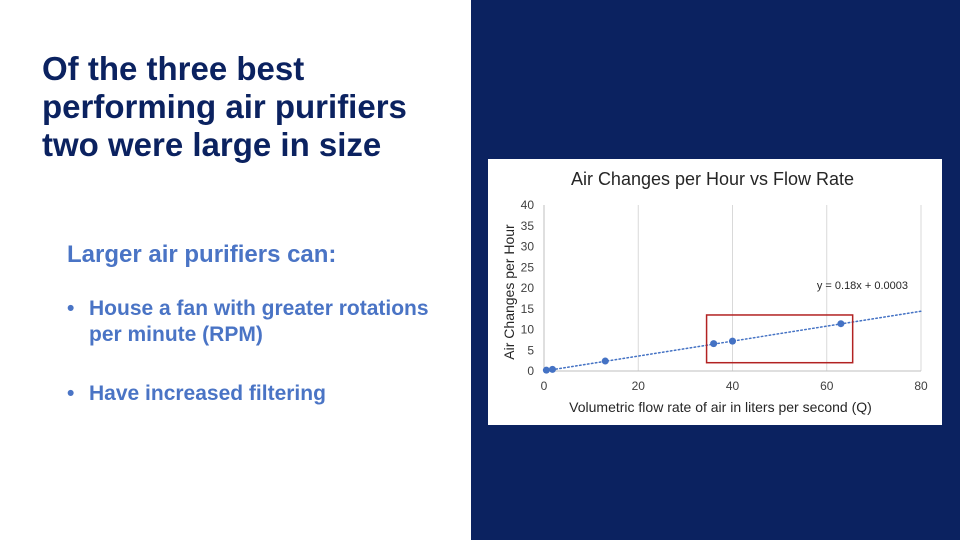  I want to click on y-tick-label: 40, so click(528, 205).